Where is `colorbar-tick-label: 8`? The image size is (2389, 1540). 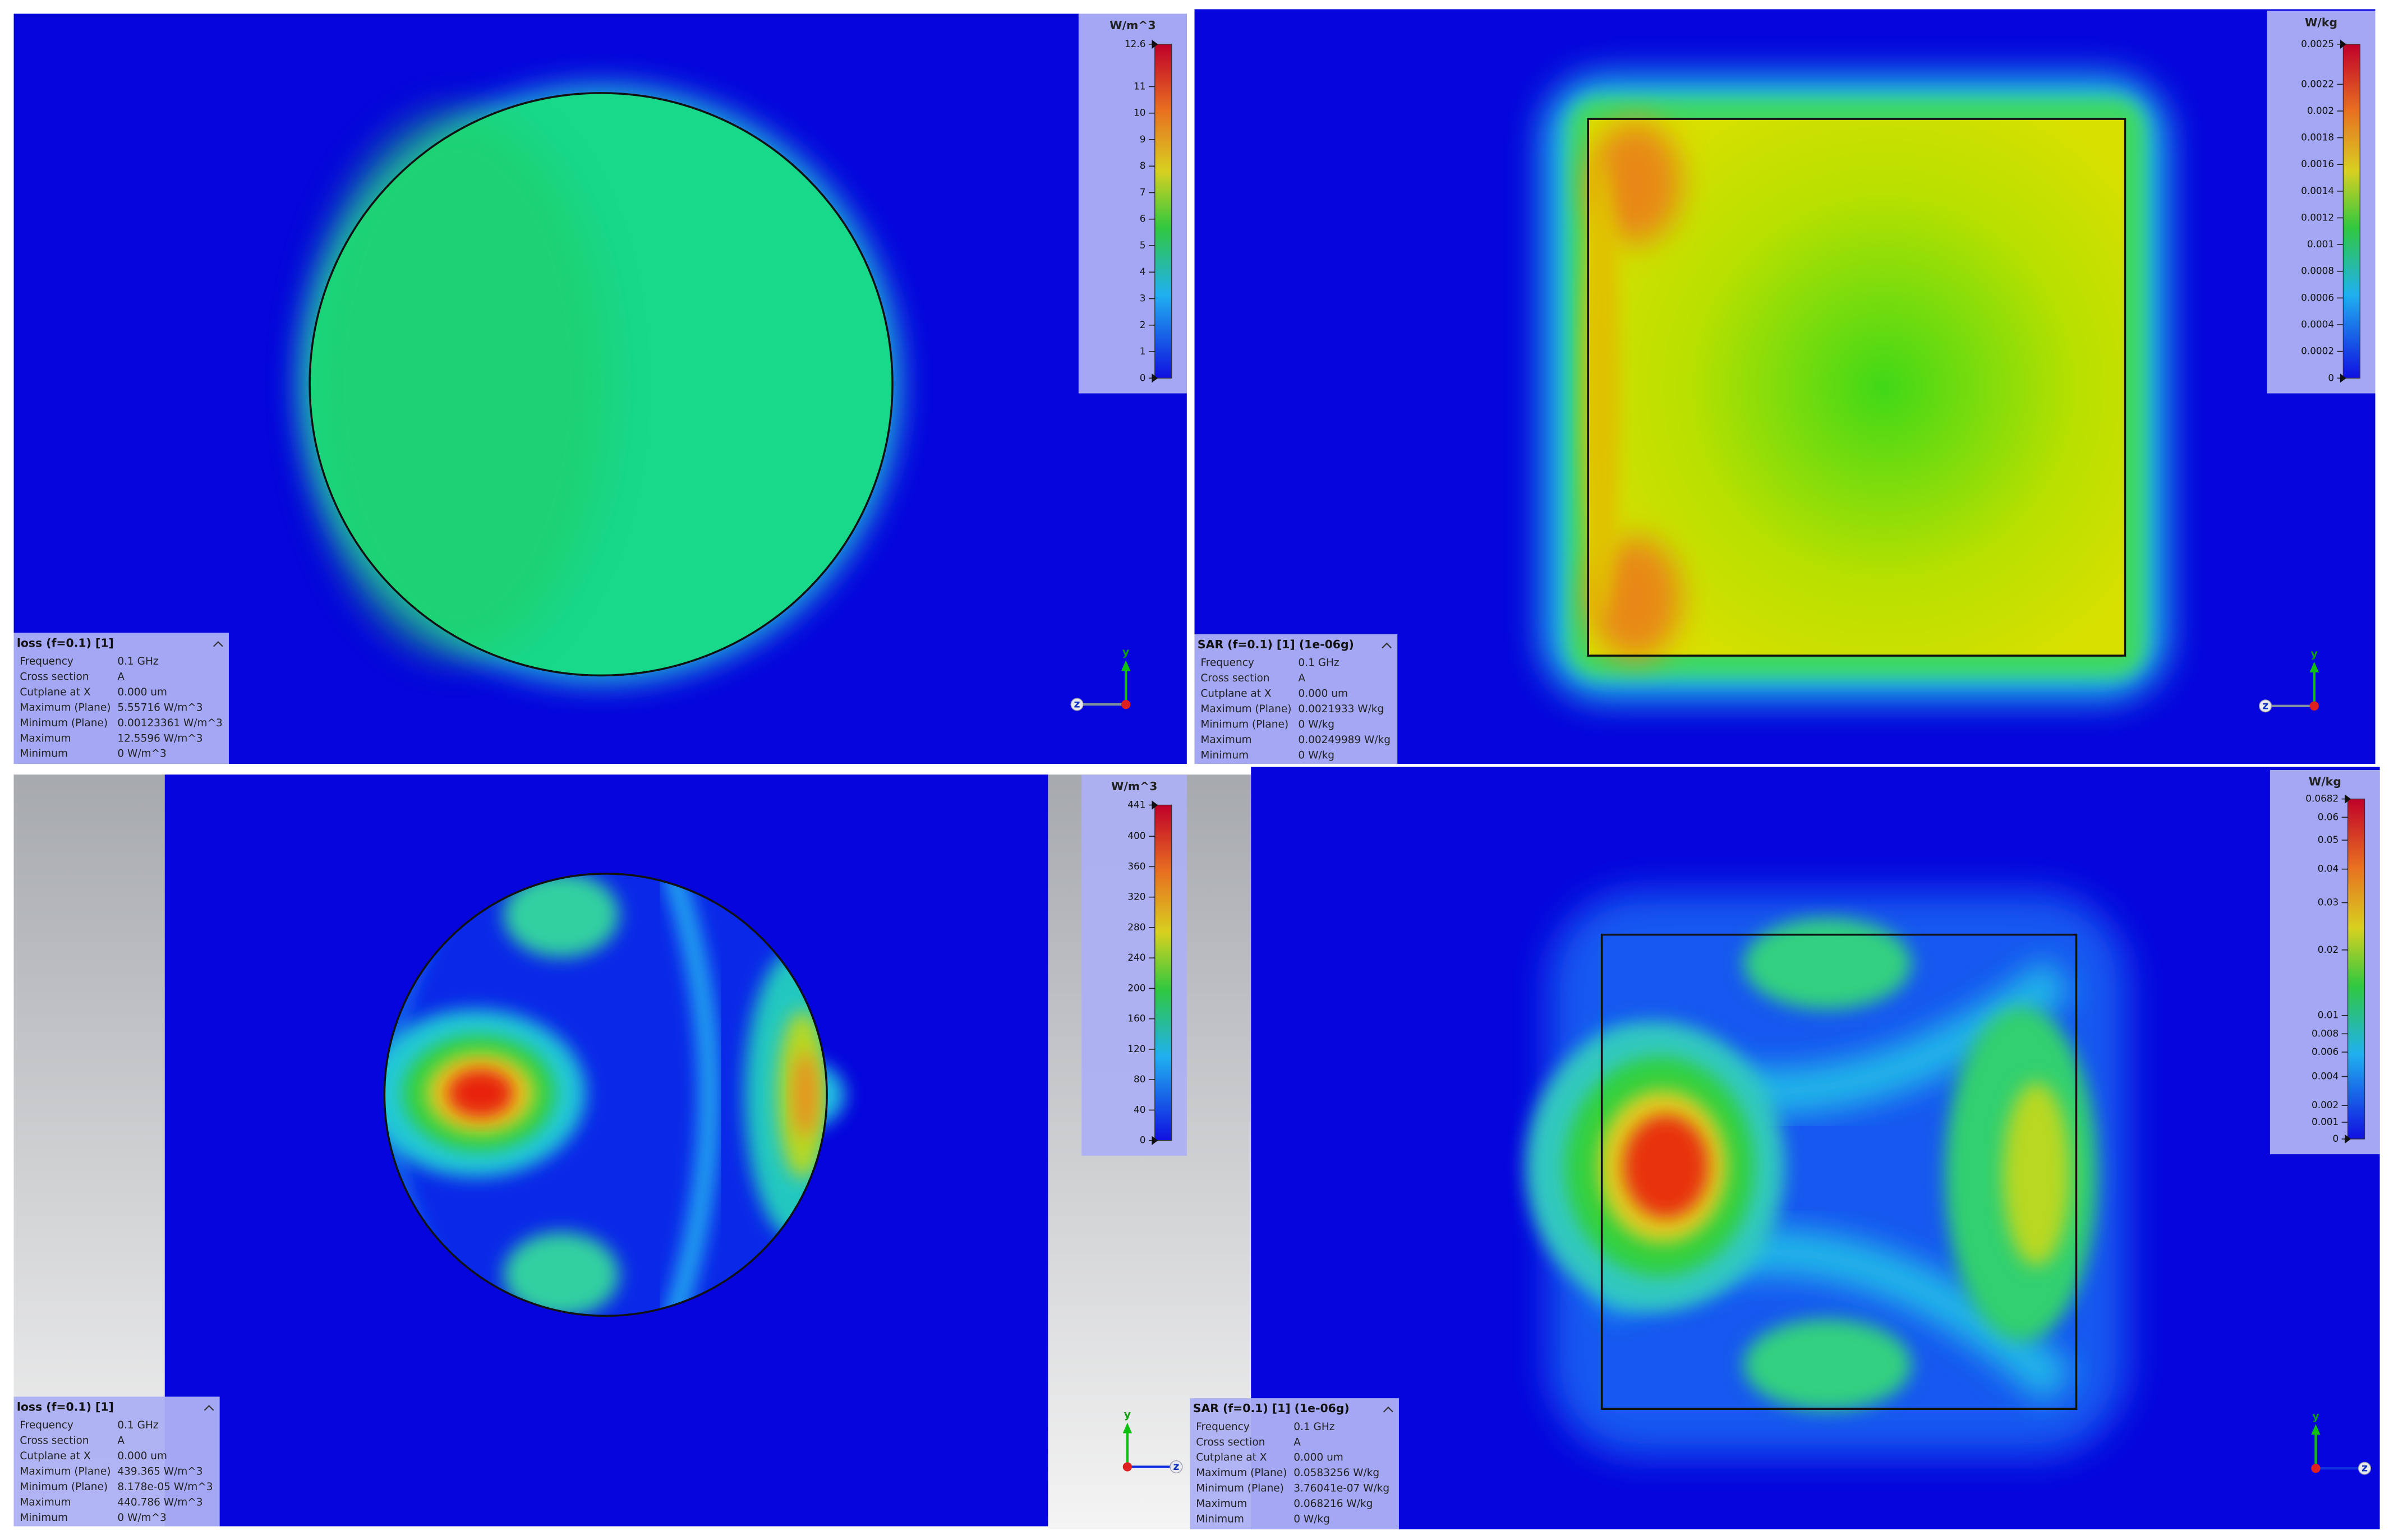
colorbar-tick-label: 8 is located at coordinates (1143, 166).